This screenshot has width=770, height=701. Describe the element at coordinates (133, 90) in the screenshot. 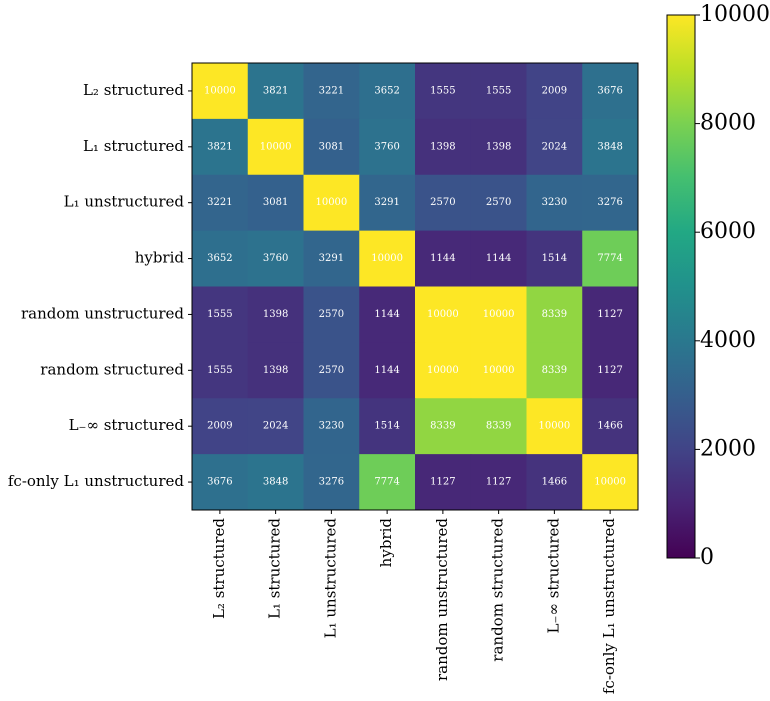

I see `y-tick-label: L₂ structured` at that location.